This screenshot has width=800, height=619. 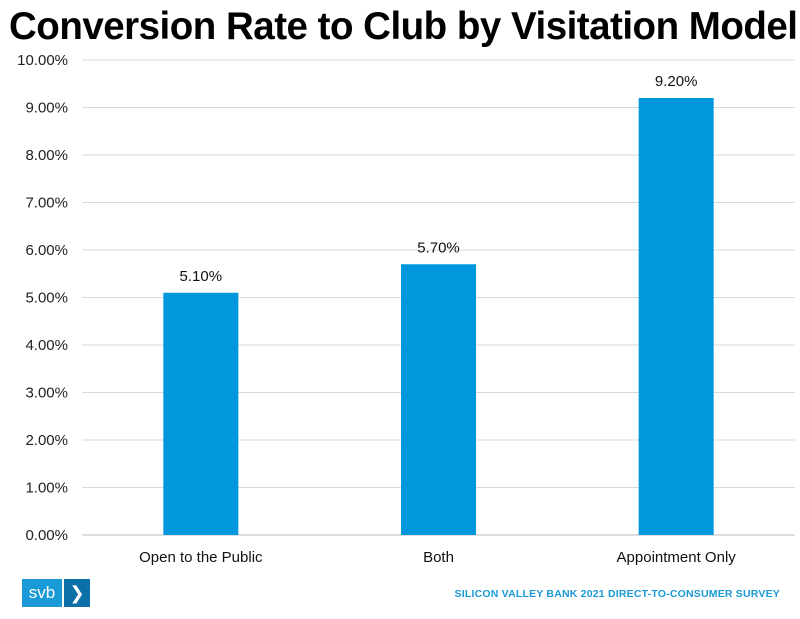 I want to click on y-tick-label: 10.00%, so click(x=42, y=60).